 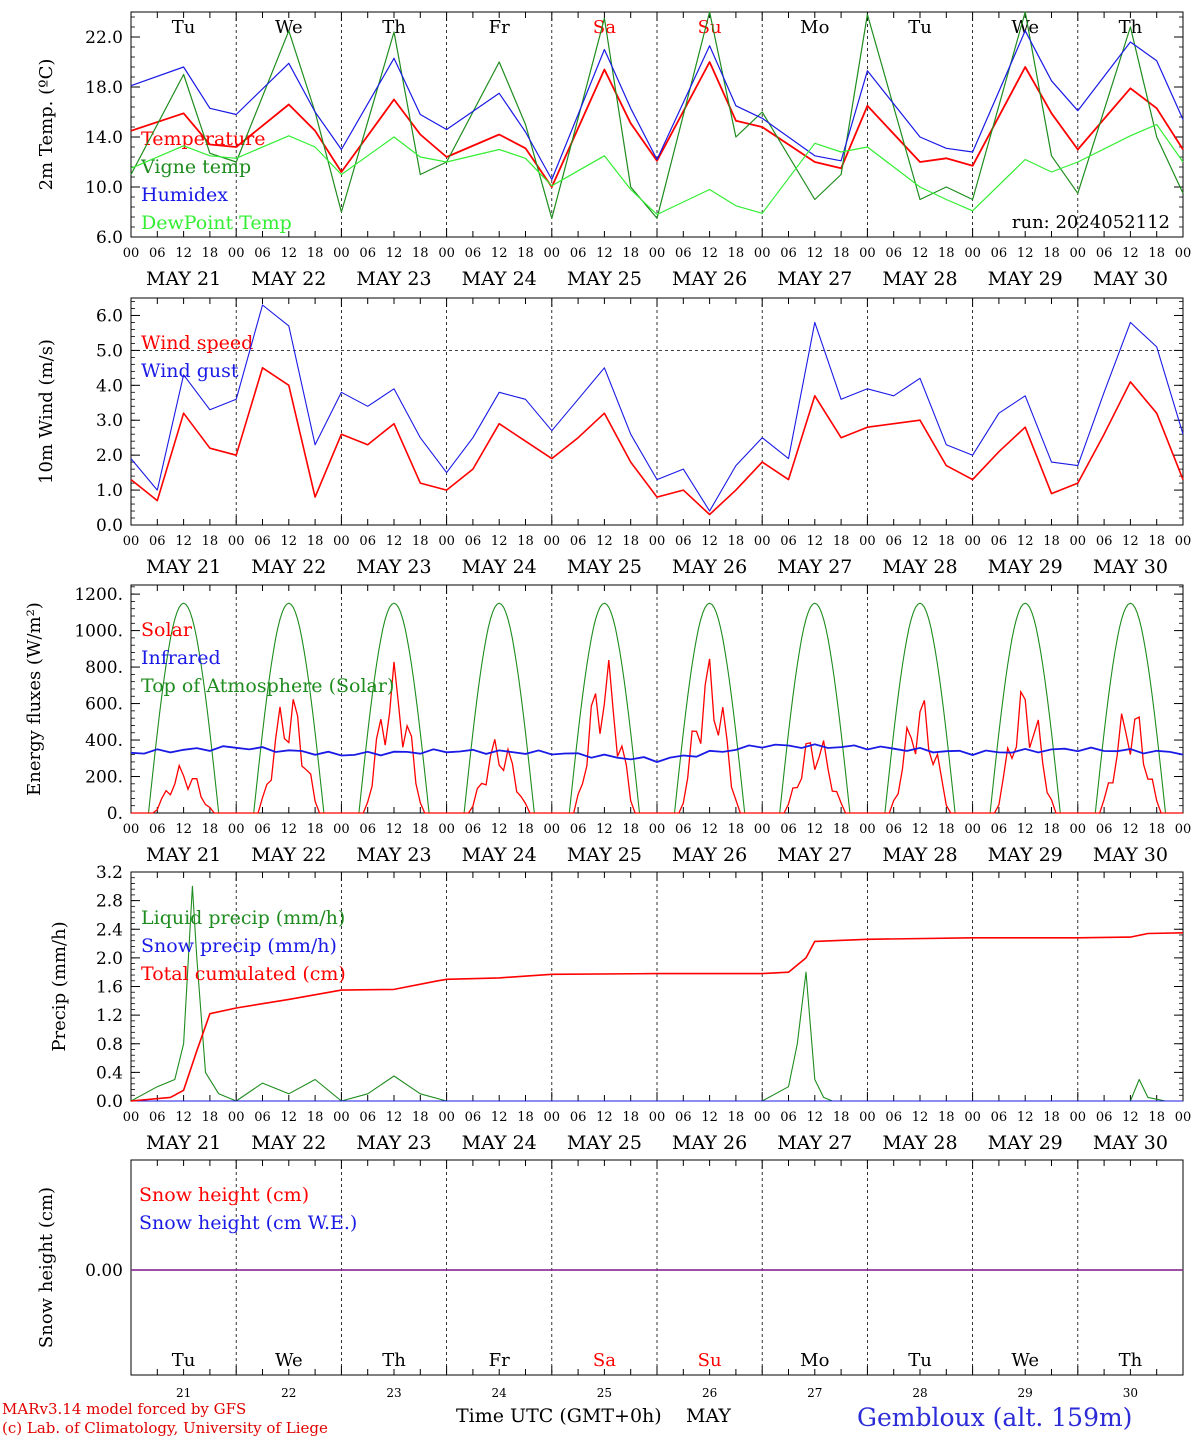 What do you see at coordinates (814, 1393) in the screenshot?
I see `day-number-label: 27` at bounding box center [814, 1393].